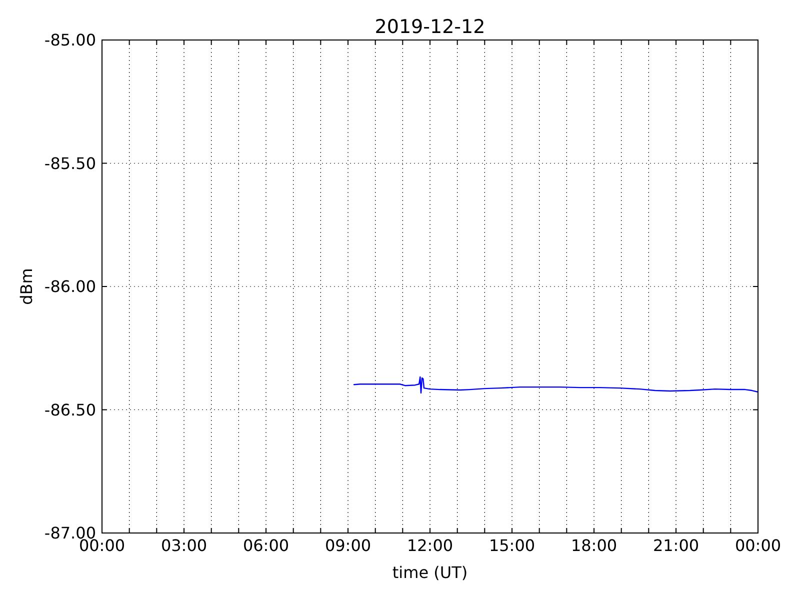 The height and width of the screenshot is (600, 800). I want to click on chart-title: 2019-12-12, so click(430, 27).